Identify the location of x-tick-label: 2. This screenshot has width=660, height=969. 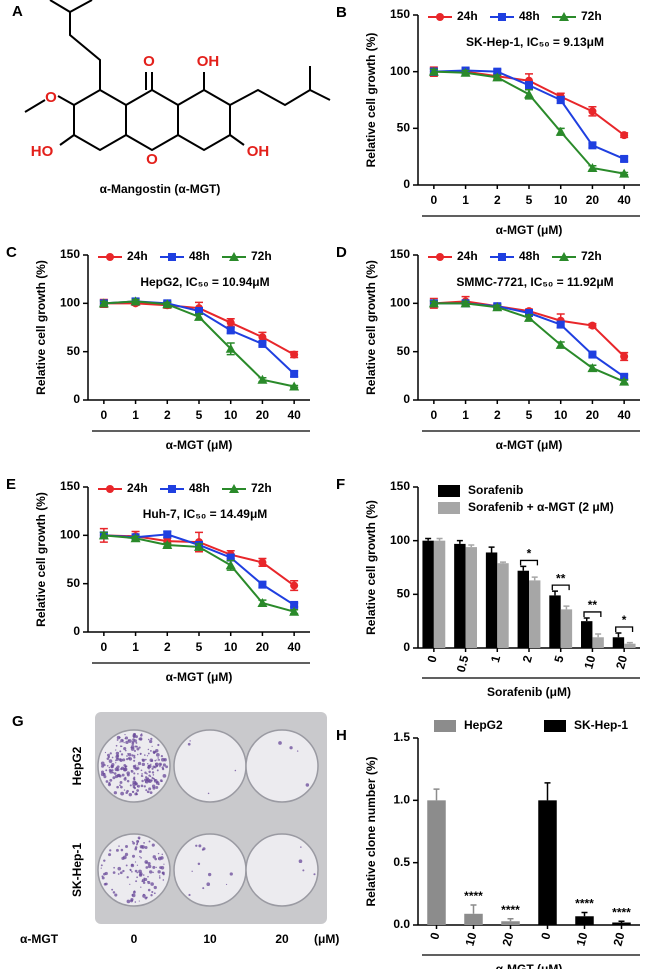
(497, 415).